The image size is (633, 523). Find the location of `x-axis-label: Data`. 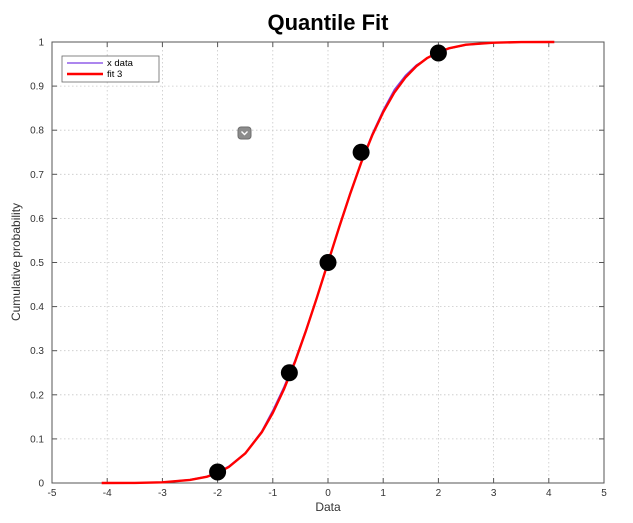

x-axis-label: Data is located at coordinates (328, 507).